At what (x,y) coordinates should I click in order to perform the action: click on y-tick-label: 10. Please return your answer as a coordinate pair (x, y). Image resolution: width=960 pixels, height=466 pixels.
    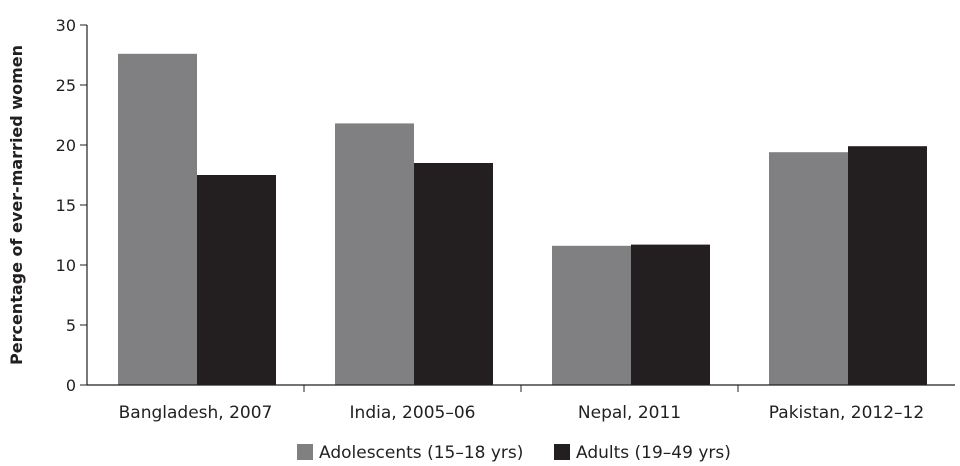
    Looking at the image, I should click on (66, 265).